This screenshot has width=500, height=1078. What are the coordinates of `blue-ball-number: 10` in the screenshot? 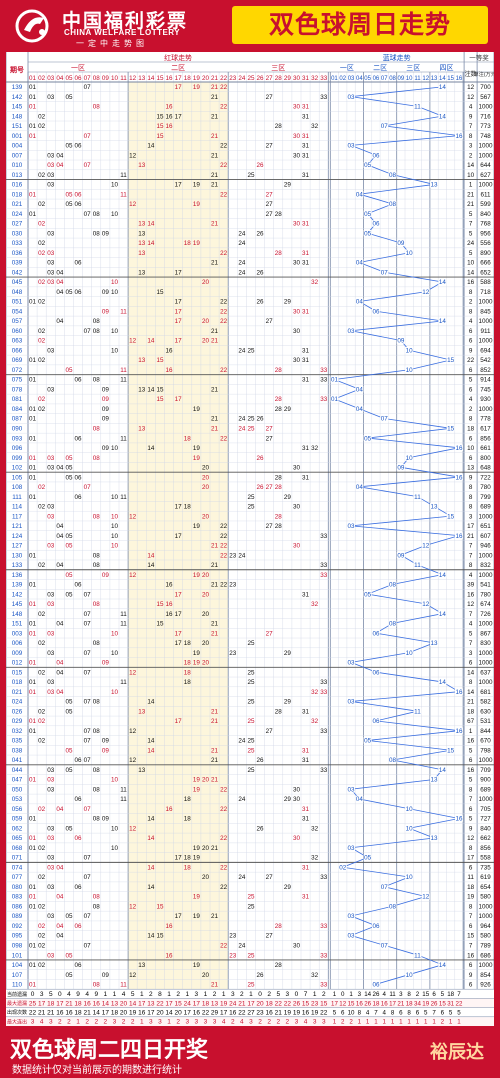 It's located at (410, 350).